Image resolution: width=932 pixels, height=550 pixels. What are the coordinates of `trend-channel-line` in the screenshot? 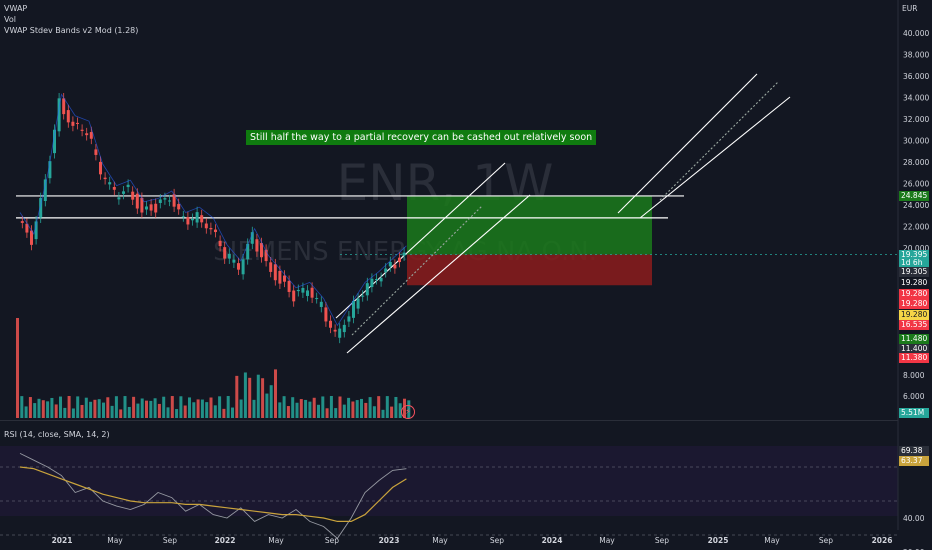 It's located at (719, 141).